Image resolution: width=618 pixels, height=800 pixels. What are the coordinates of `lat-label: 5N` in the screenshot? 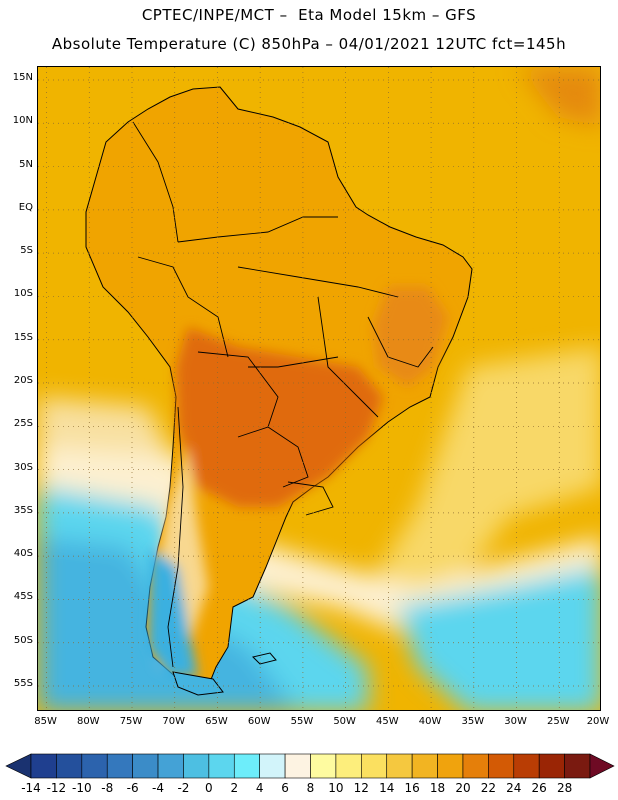 It's located at (26, 164).